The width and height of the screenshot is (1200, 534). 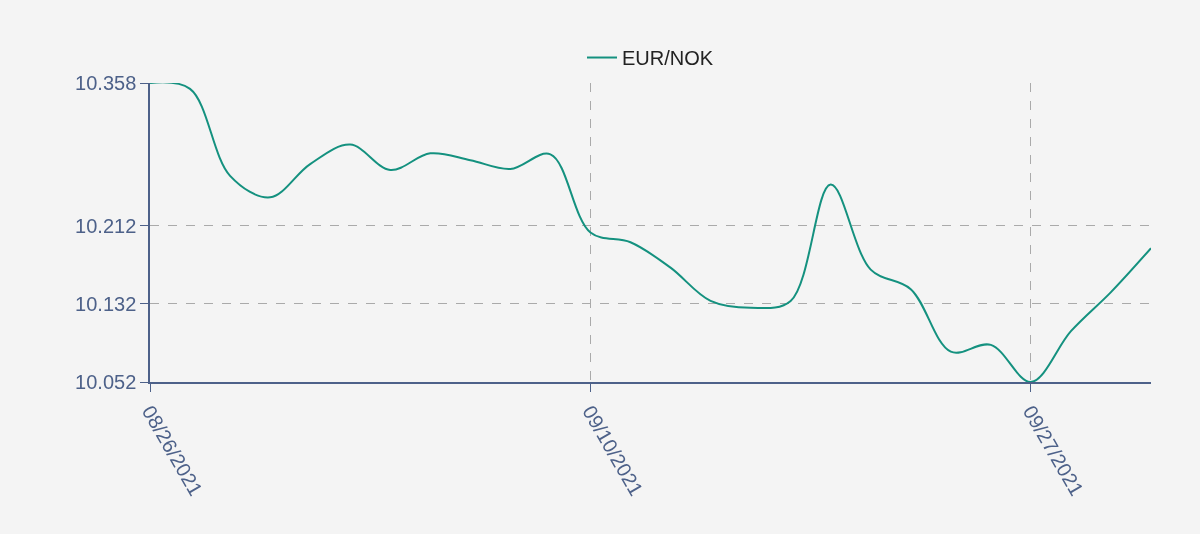 I want to click on y-tick-label: 10.132, so click(x=106, y=303).